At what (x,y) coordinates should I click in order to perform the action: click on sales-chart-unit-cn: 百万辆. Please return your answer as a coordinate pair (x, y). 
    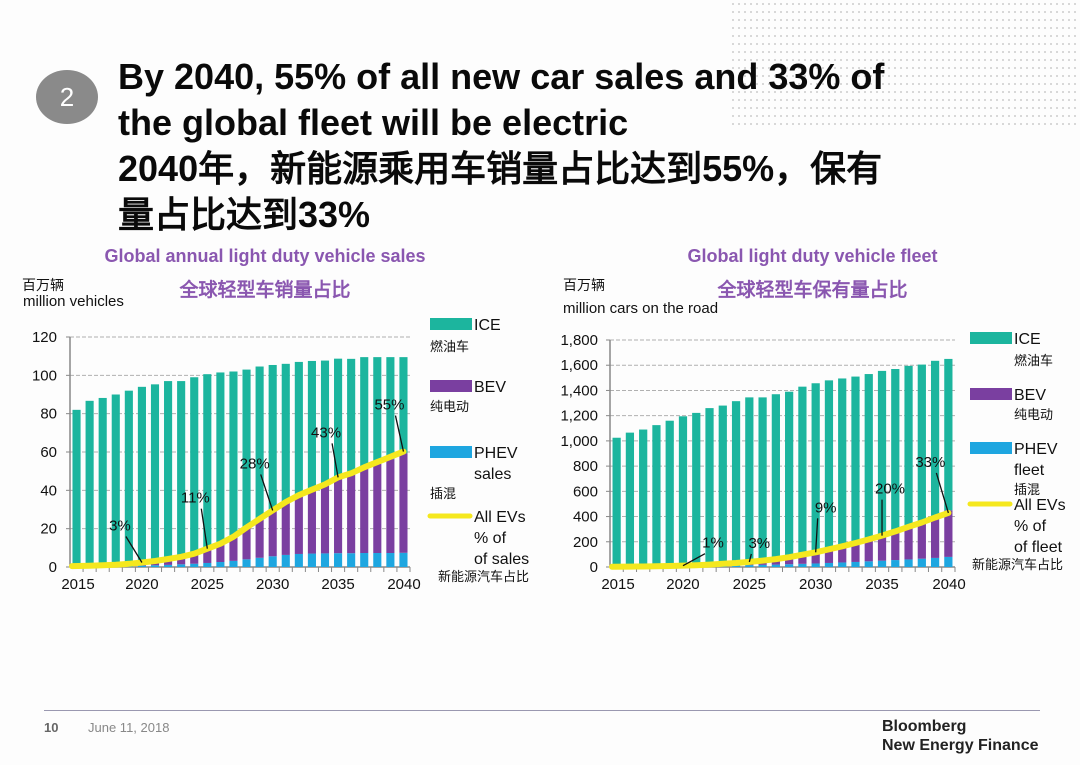
    Looking at the image, I should click on (43, 285).